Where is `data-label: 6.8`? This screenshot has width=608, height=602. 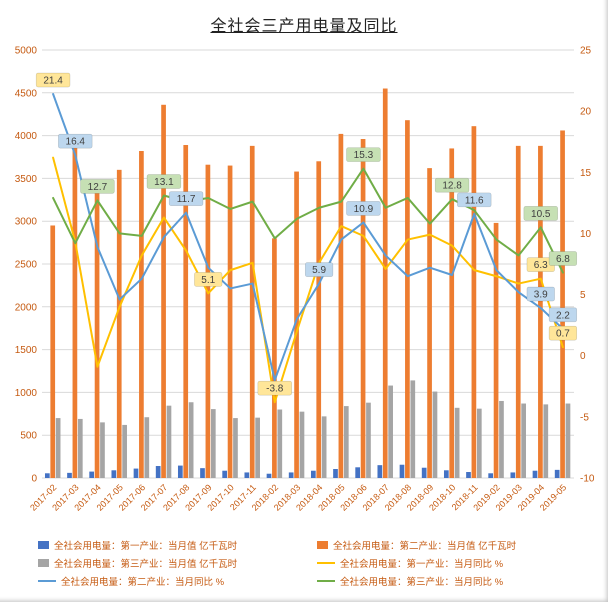 data-label: 6.8 is located at coordinates (563, 259).